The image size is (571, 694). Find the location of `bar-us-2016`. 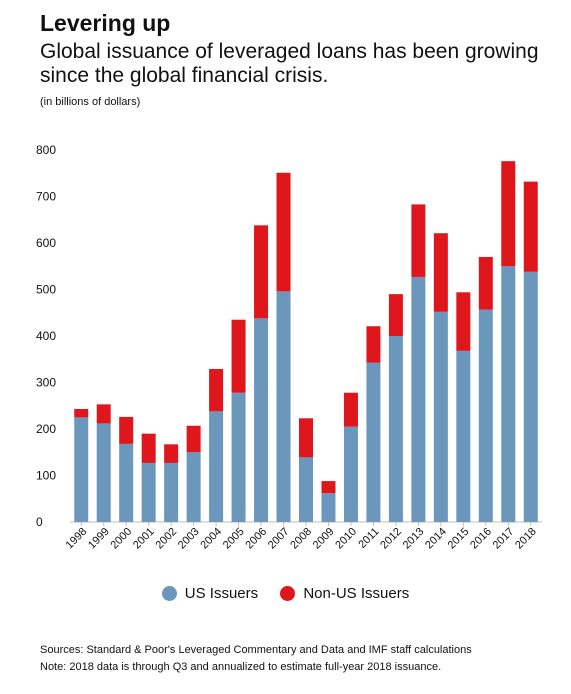

bar-us-2016 is located at coordinates (485, 415).